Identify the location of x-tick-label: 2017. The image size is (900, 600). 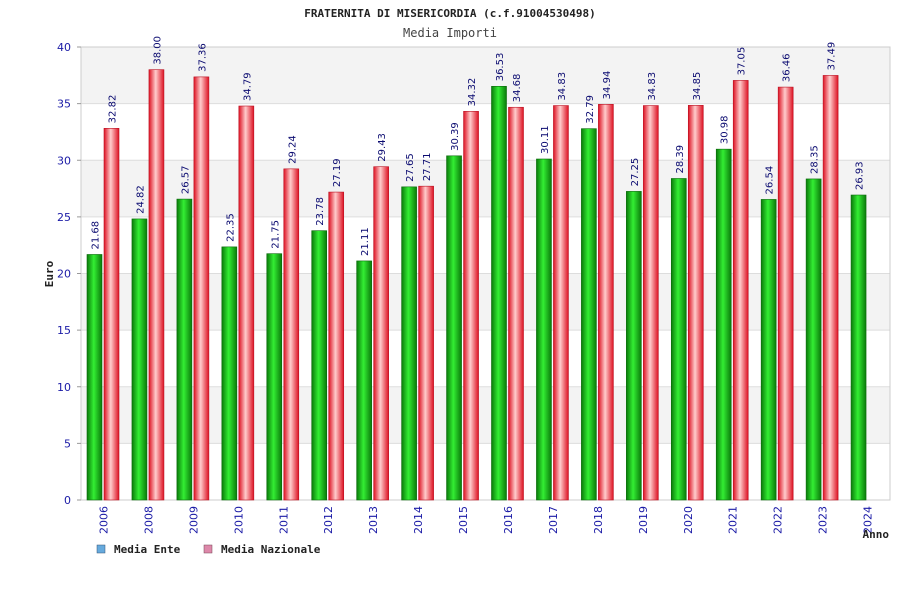
(553, 520).